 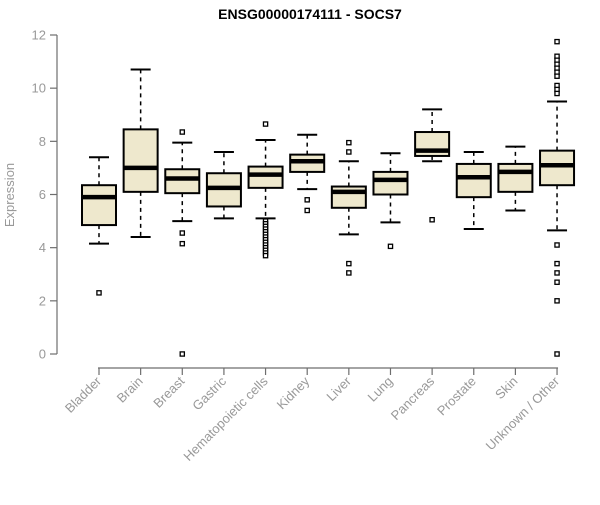 I want to click on y-axis-title: Expression, so click(x=9, y=195).